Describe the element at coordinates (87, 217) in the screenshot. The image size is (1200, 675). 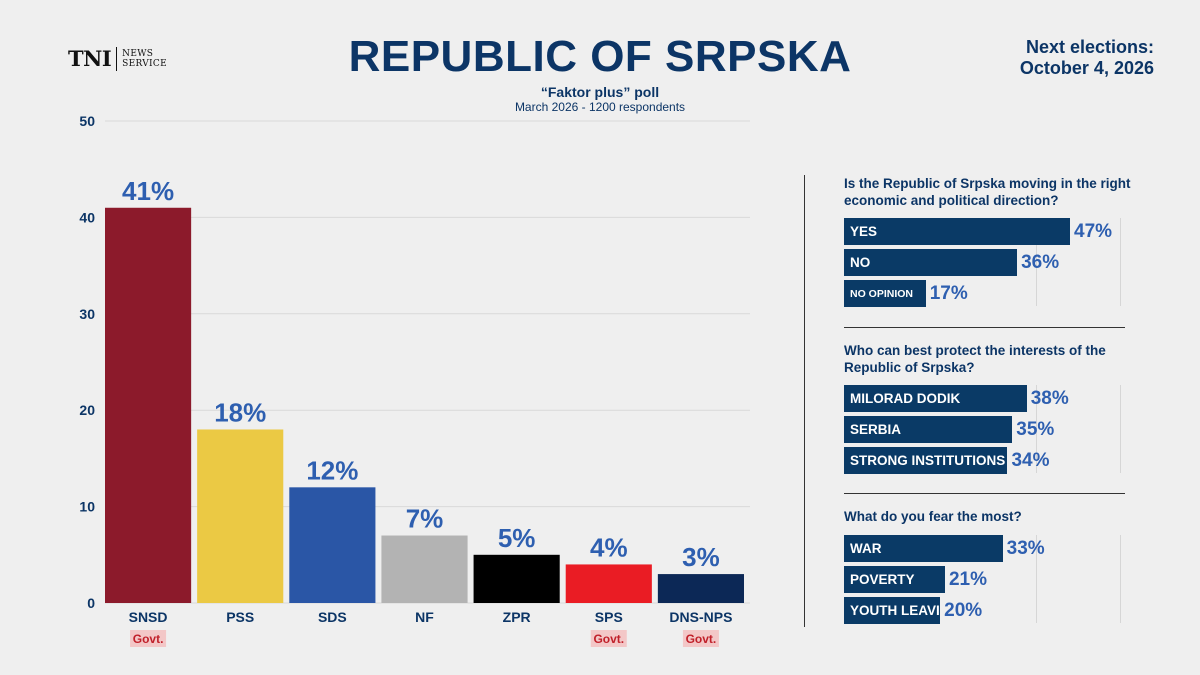
I see `y-tick-label: 40` at that location.